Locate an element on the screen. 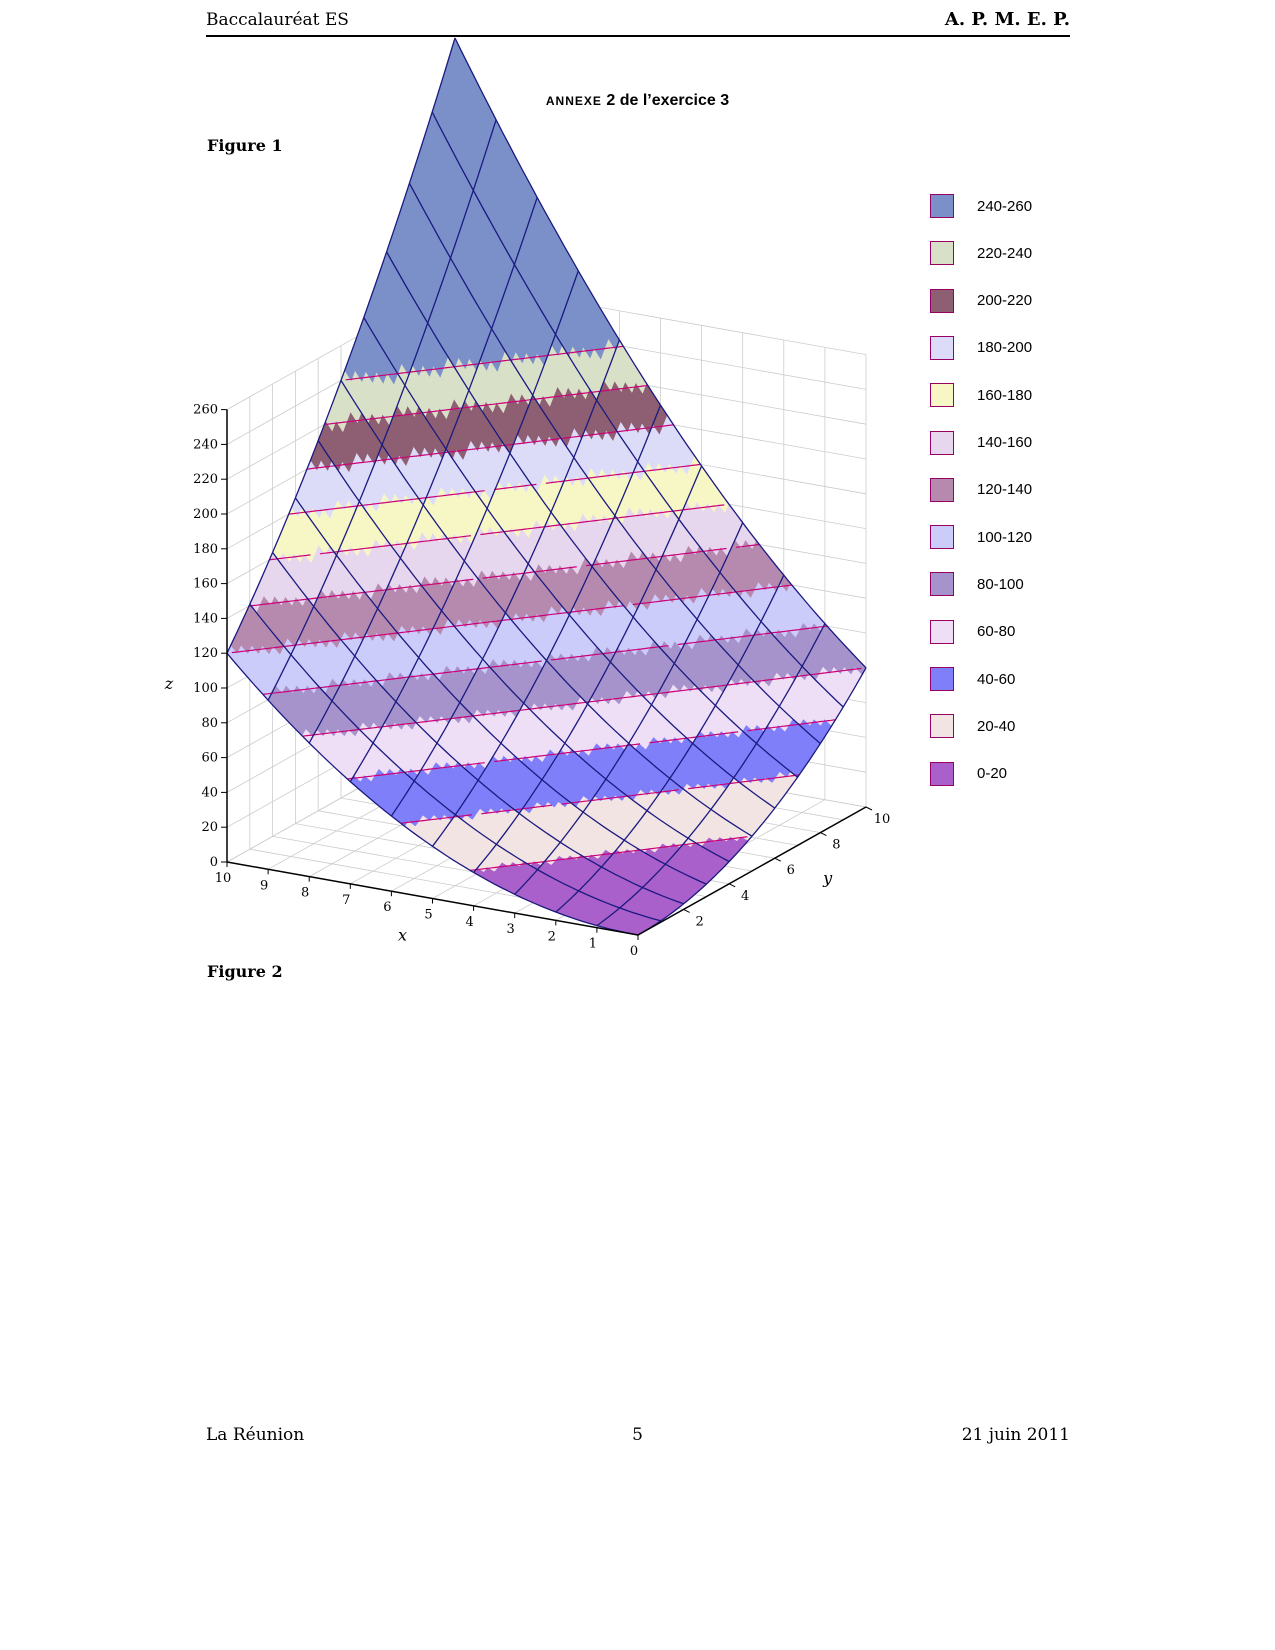 This screenshot has width=1275, height=1650. annex-rest: 2 de l’exercice 3 is located at coordinates (665, 100).